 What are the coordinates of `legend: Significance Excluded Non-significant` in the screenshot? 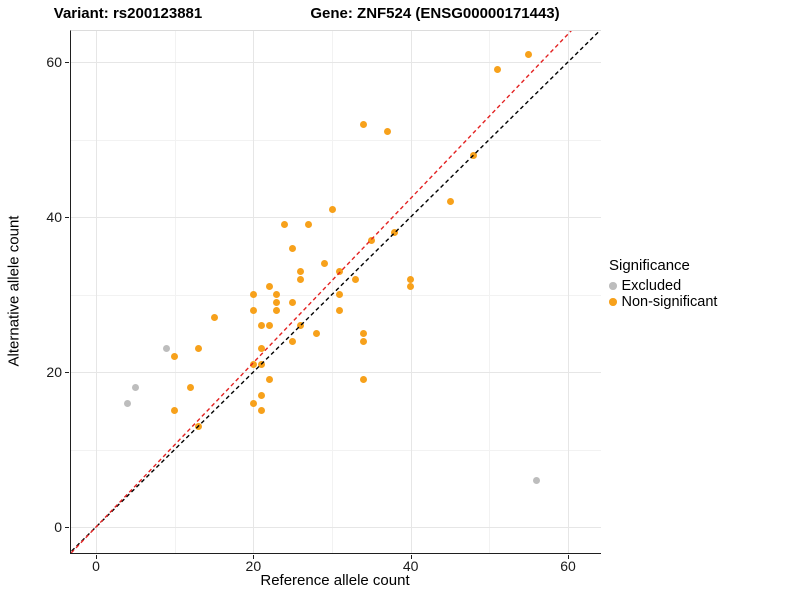 It's located at (663, 283).